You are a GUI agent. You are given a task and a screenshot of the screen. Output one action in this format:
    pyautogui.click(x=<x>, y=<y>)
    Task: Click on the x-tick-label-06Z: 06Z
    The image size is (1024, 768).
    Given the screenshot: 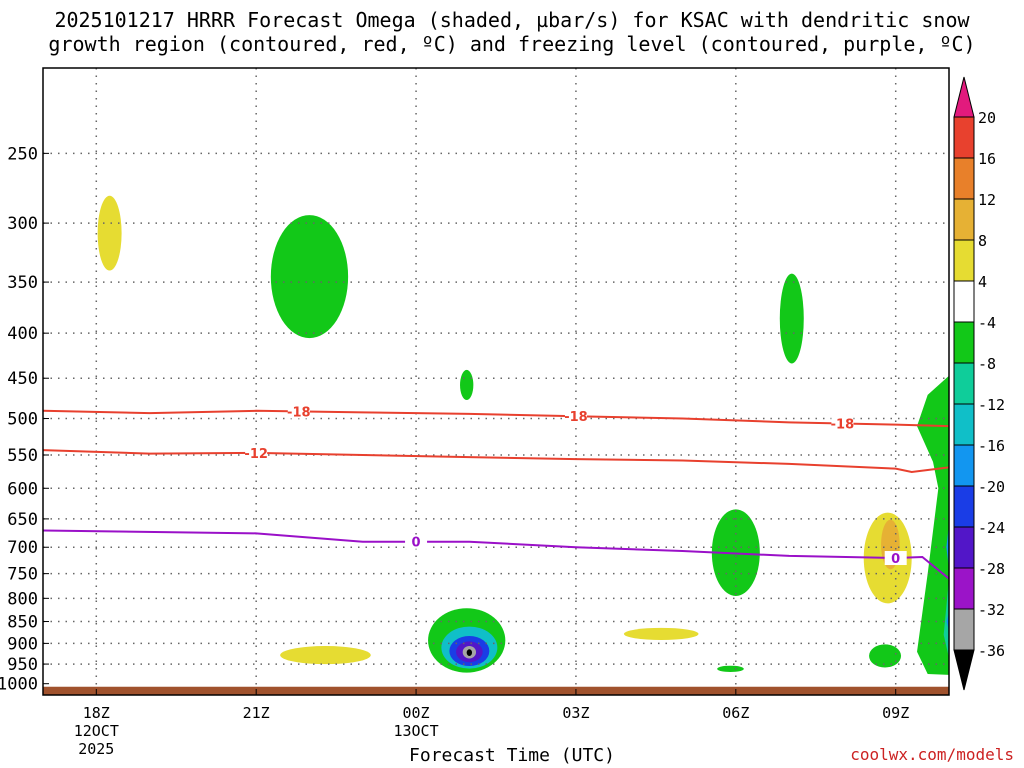 What is the action you would take?
    pyautogui.click(x=735, y=713)
    